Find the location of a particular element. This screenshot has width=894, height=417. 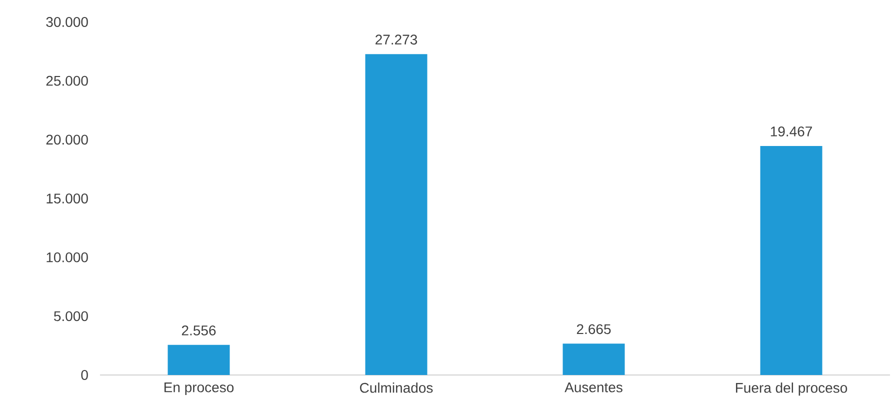

y-tick-label: 0 is located at coordinates (84, 375).